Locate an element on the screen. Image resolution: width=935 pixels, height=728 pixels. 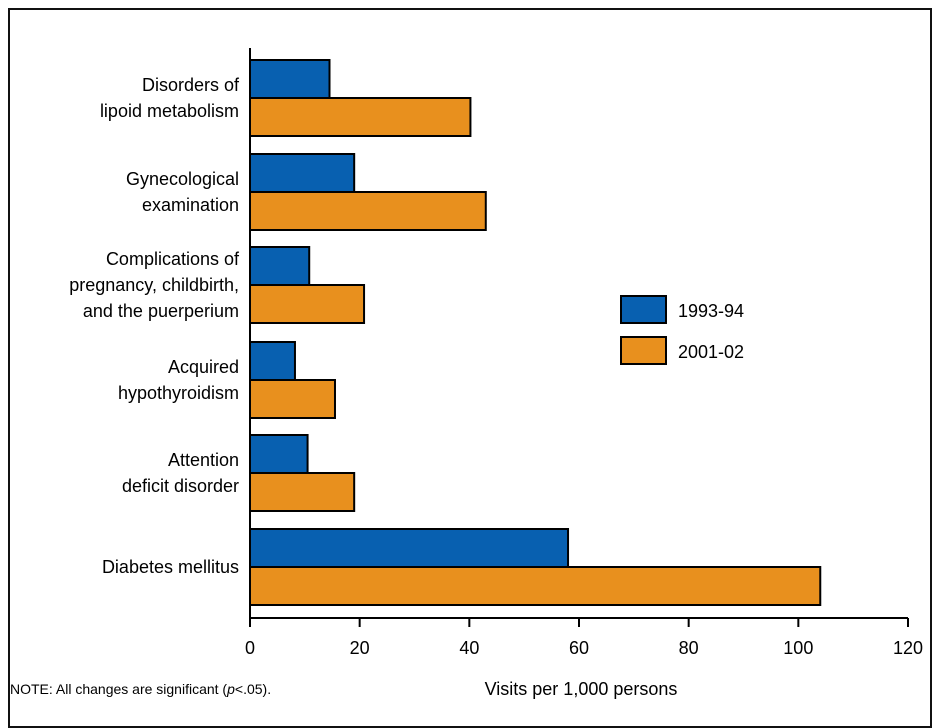
category-label: lipoid metabolism is located at coordinates (169, 111).